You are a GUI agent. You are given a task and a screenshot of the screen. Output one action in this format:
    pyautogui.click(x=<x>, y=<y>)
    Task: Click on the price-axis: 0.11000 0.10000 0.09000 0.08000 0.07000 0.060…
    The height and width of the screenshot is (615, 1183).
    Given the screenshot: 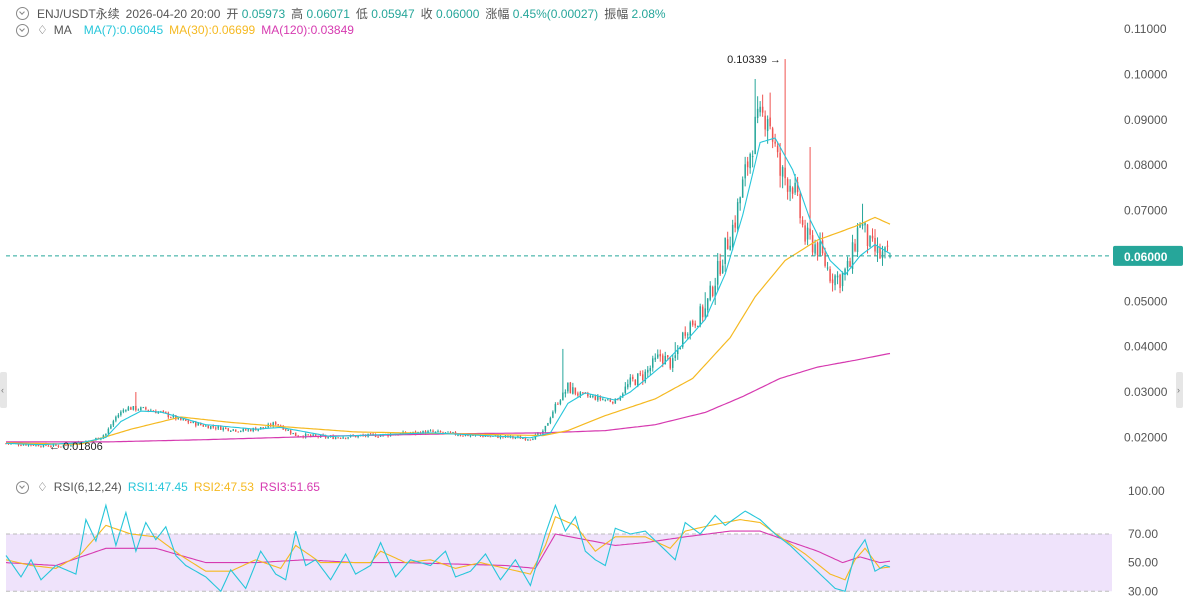 What is the action you would take?
    pyautogui.click(x=1146, y=310)
    